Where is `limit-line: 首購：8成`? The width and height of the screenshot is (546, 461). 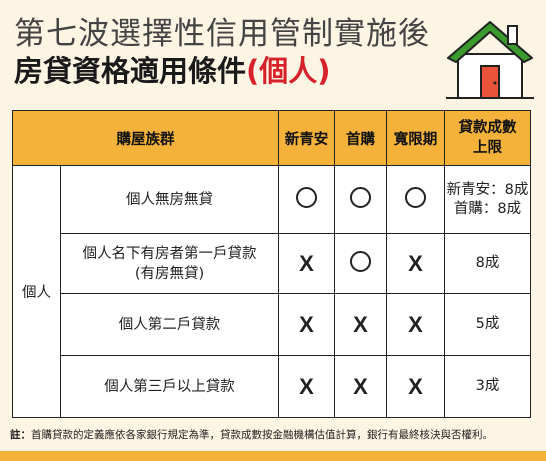
limit-line: 首購：8成 is located at coordinates (487, 208).